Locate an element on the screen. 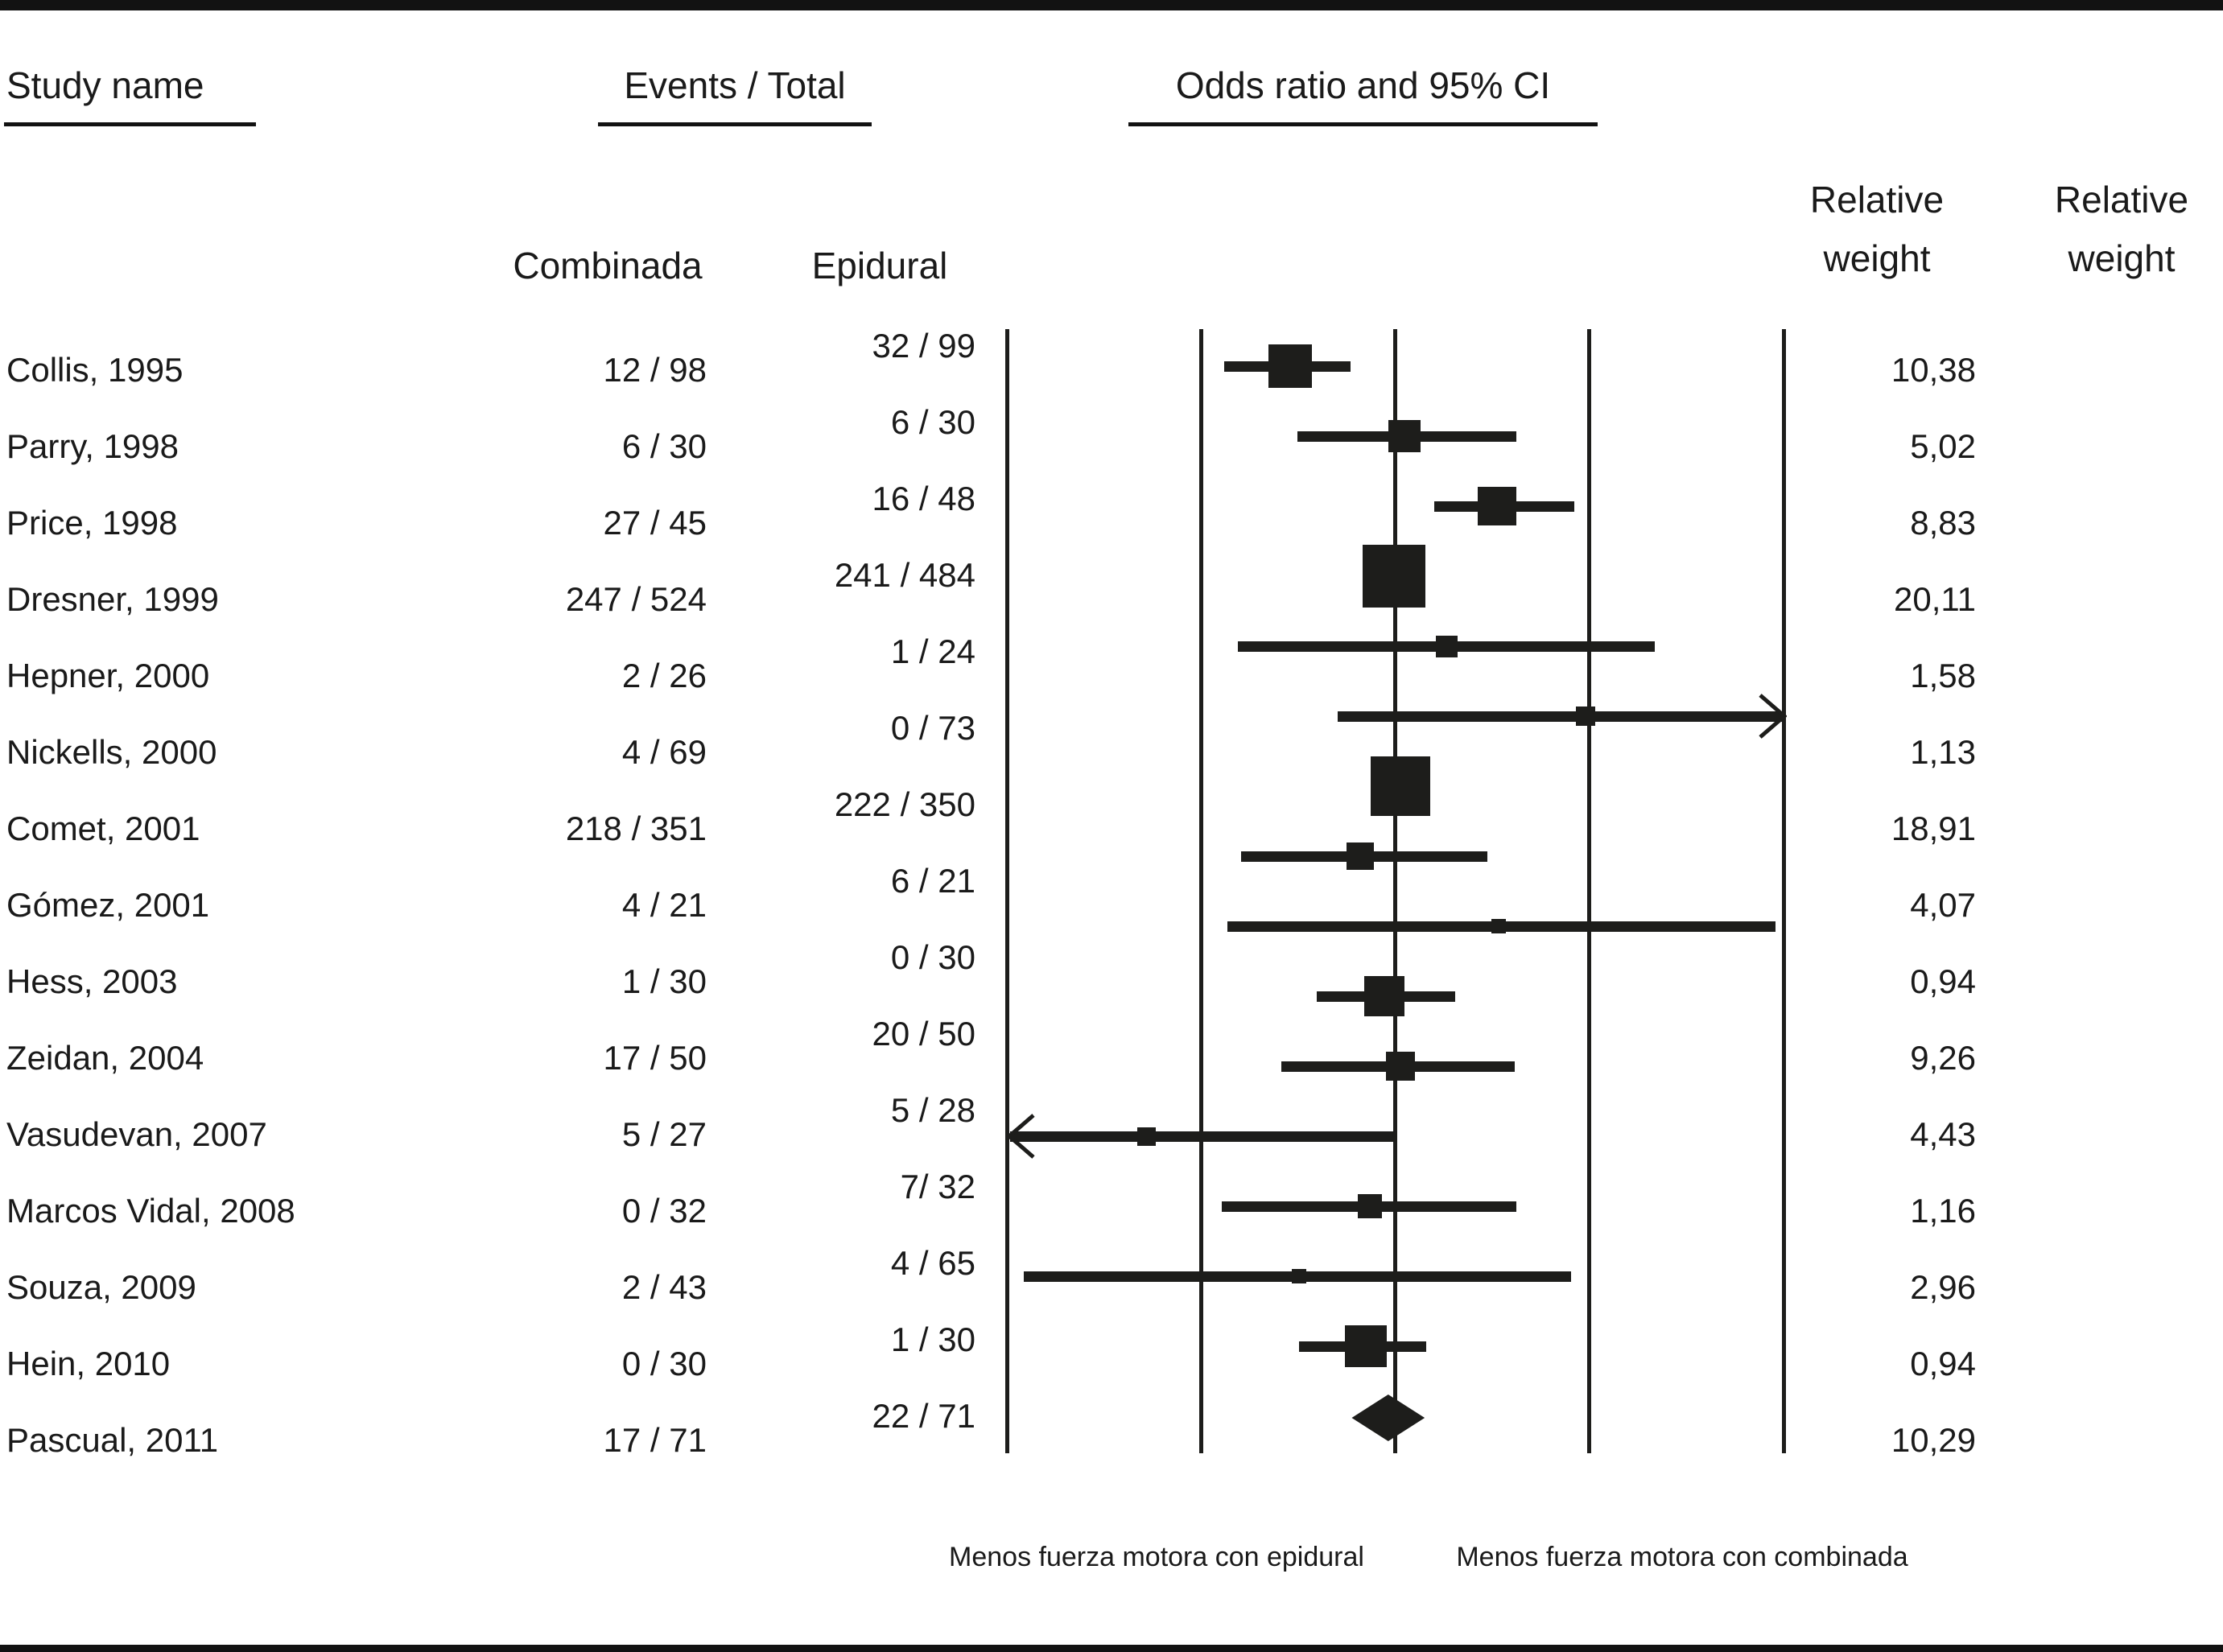 Image resolution: width=2223 pixels, height=1652 pixels. header-events-total-underline is located at coordinates (735, 124).